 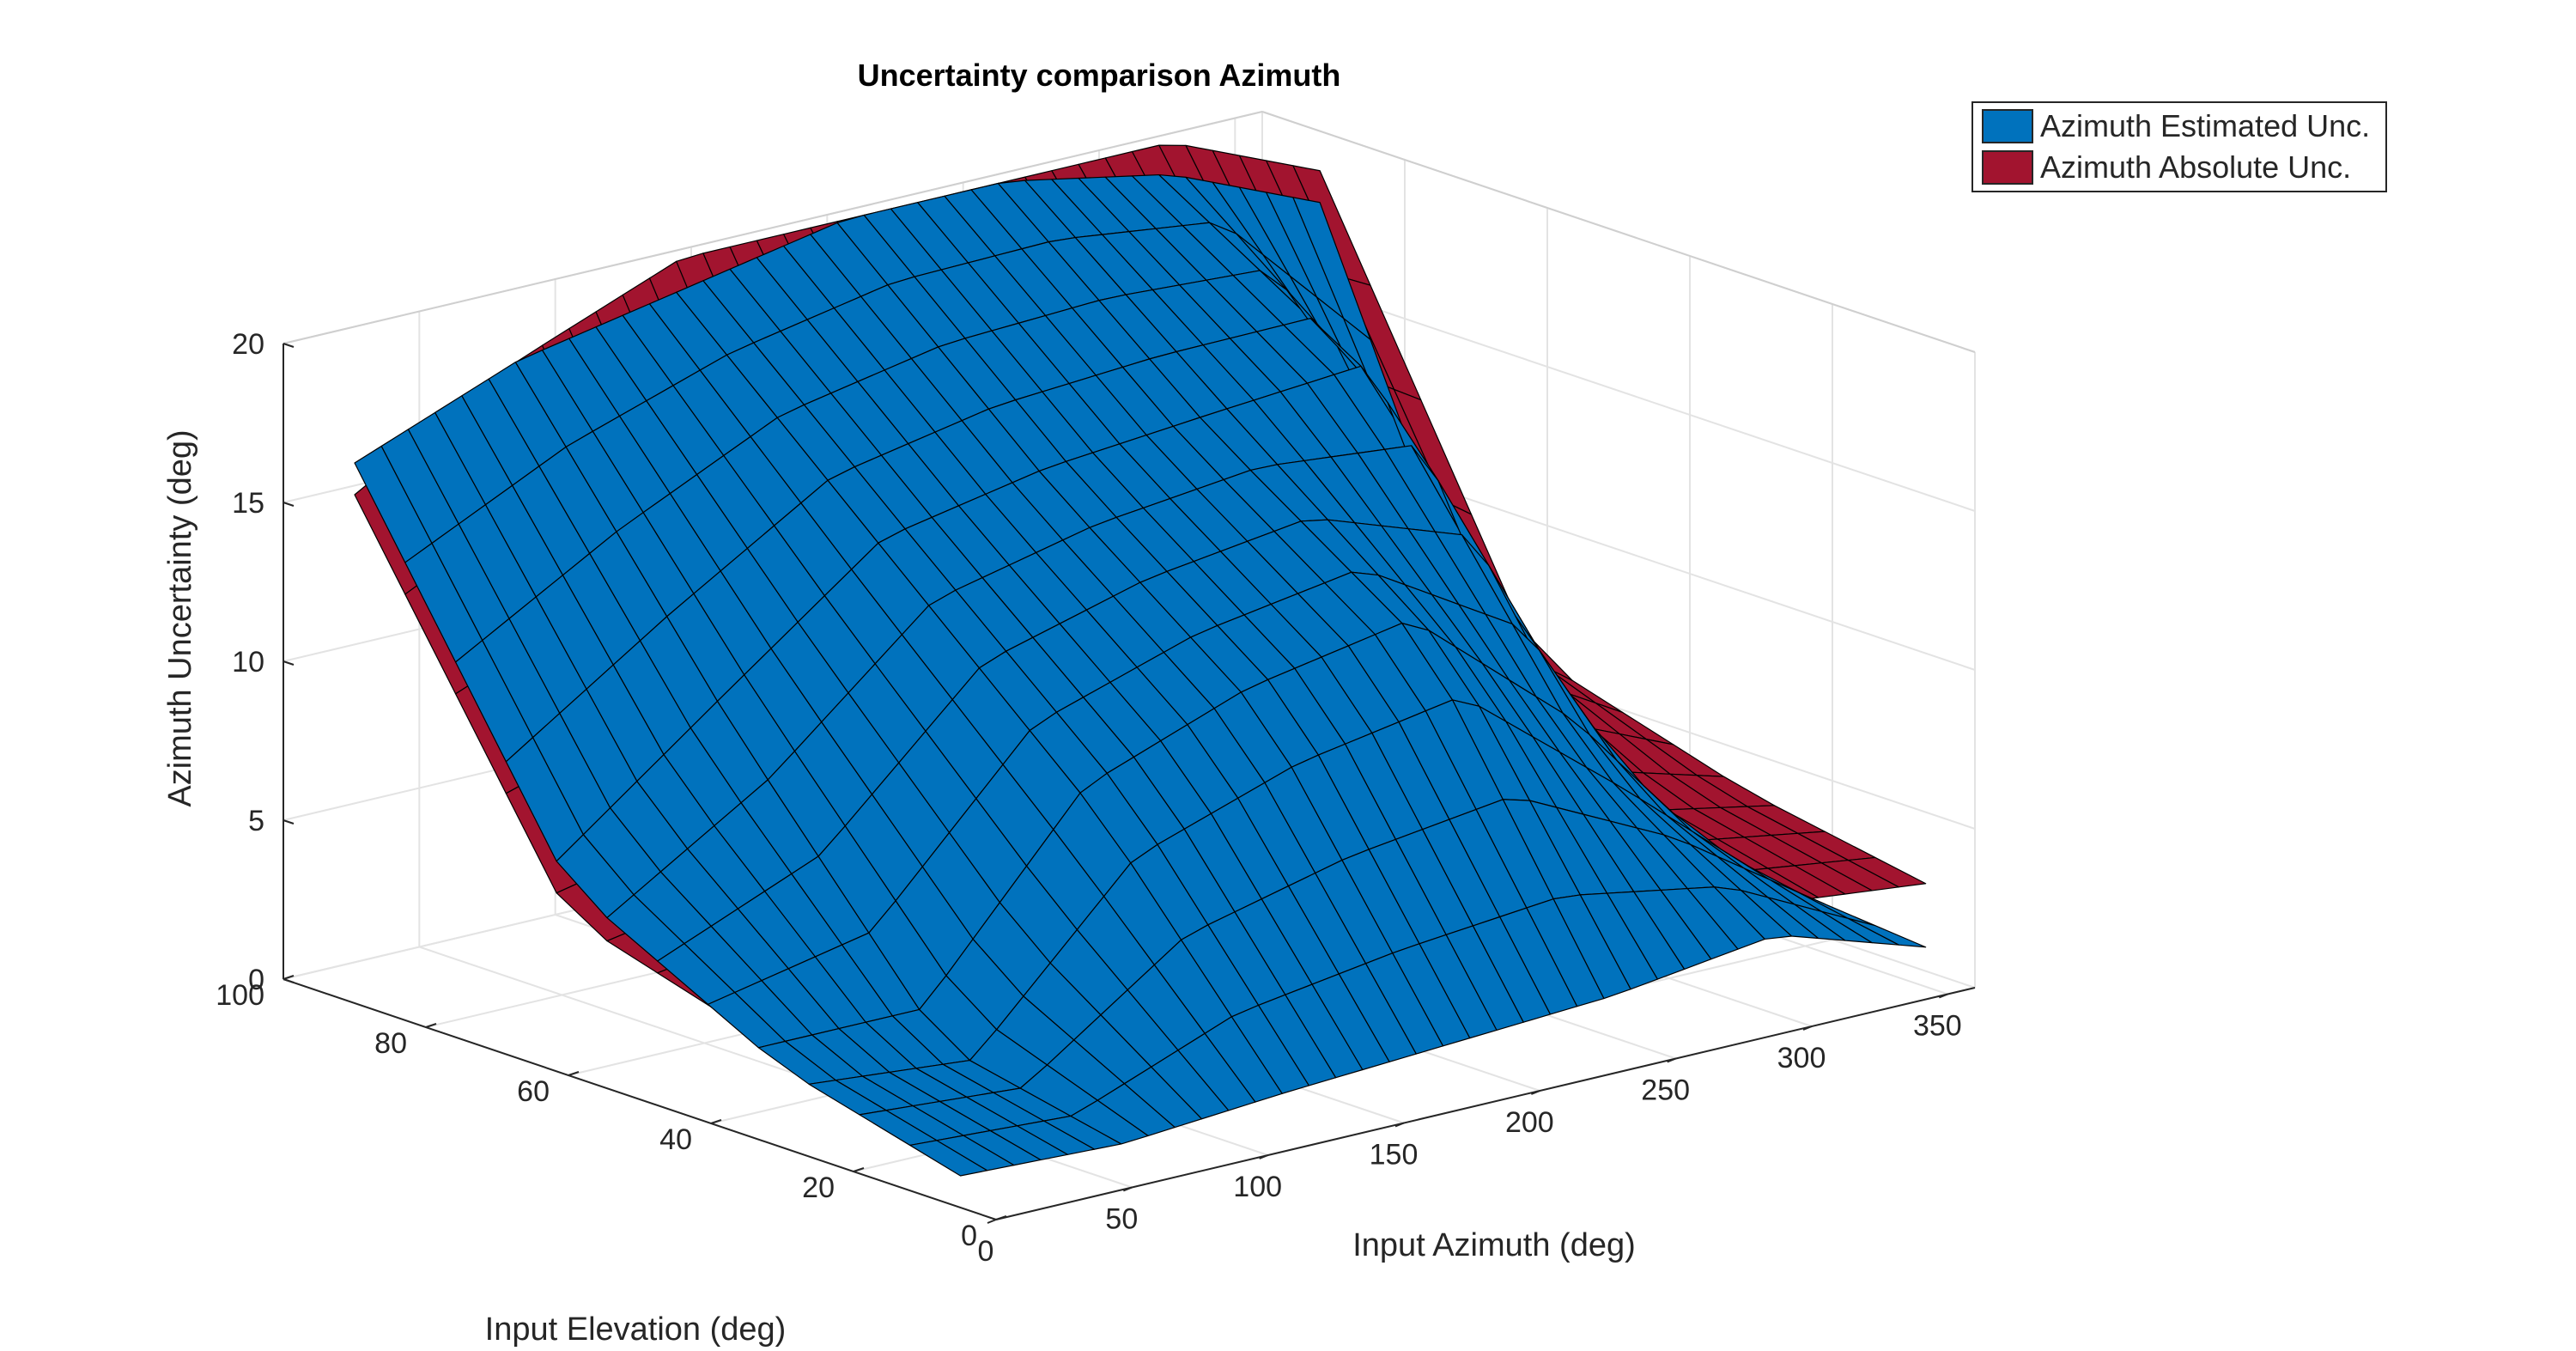 I want to click on y-axis-line, so click(x=640, y=1099).